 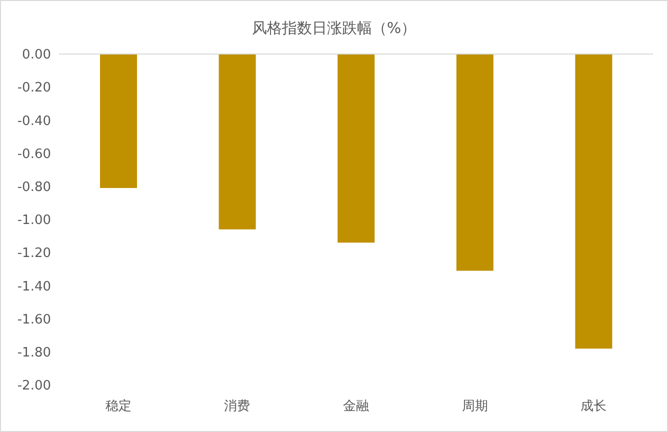 I want to click on y-tick-label: -1.20, so click(x=34, y=254).